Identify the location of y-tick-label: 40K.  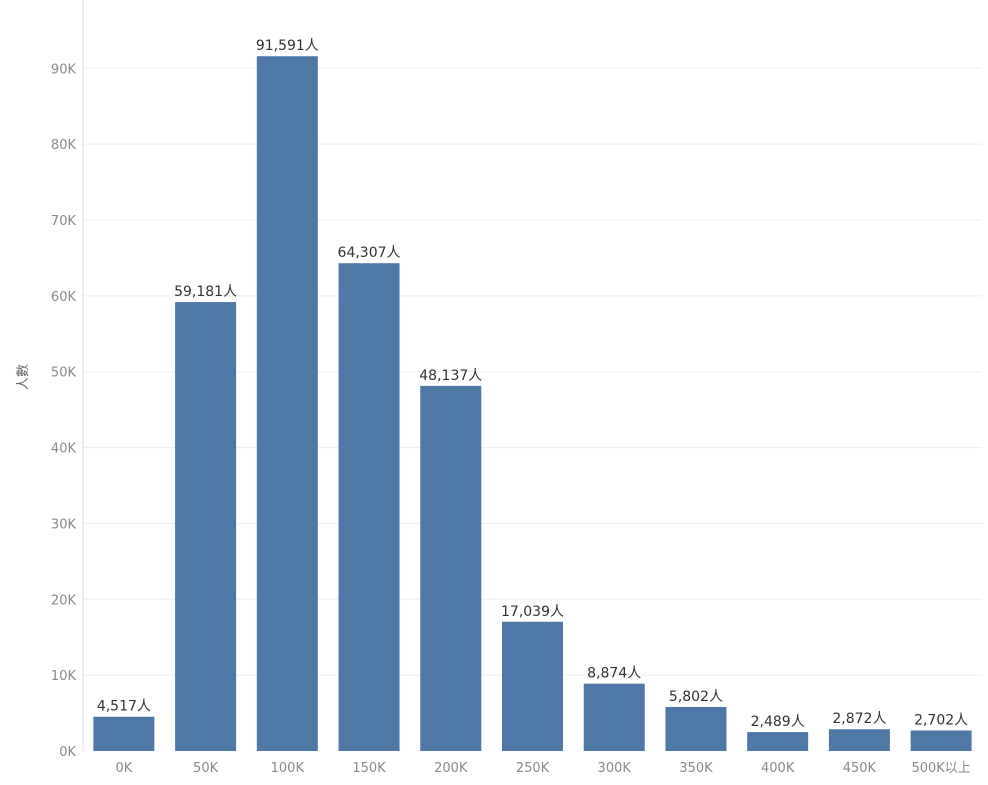
(64, 449).